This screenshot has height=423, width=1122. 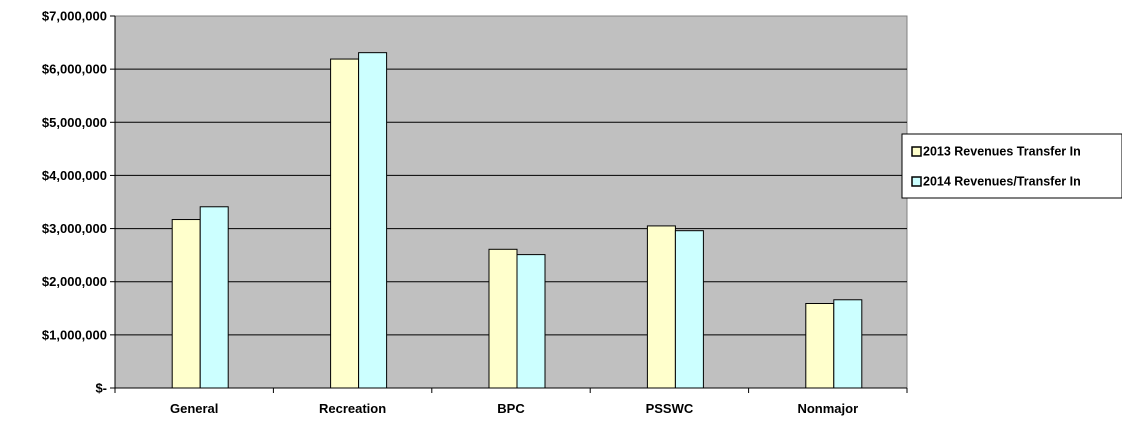 What do you see at coordinates (74, 122) in the screenshot?
I see `y-tick-label: $5,000,000` at bounding box center [74, 122].